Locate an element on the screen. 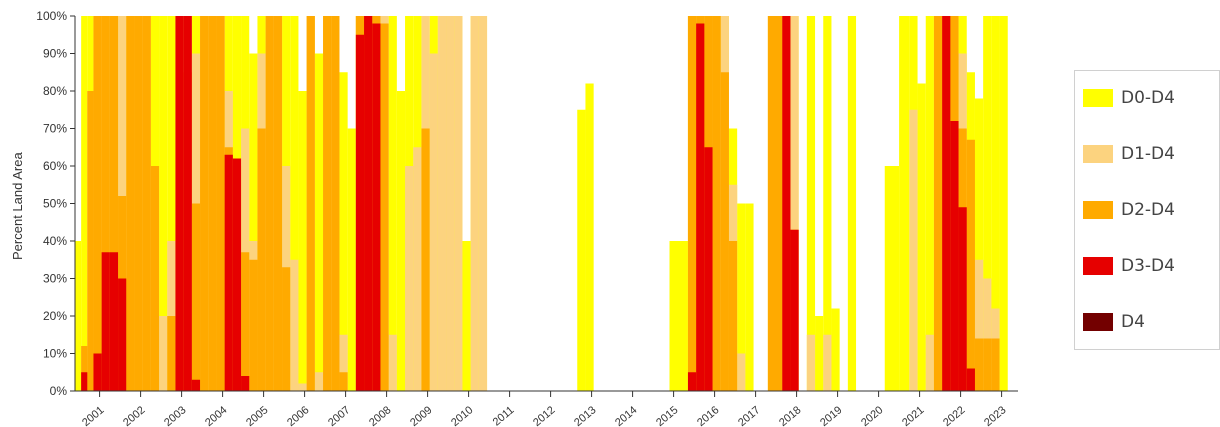 The width and height of the screenshot is (1220, 427). x-tick-label: 2001 is located at coordinates (93, 415).